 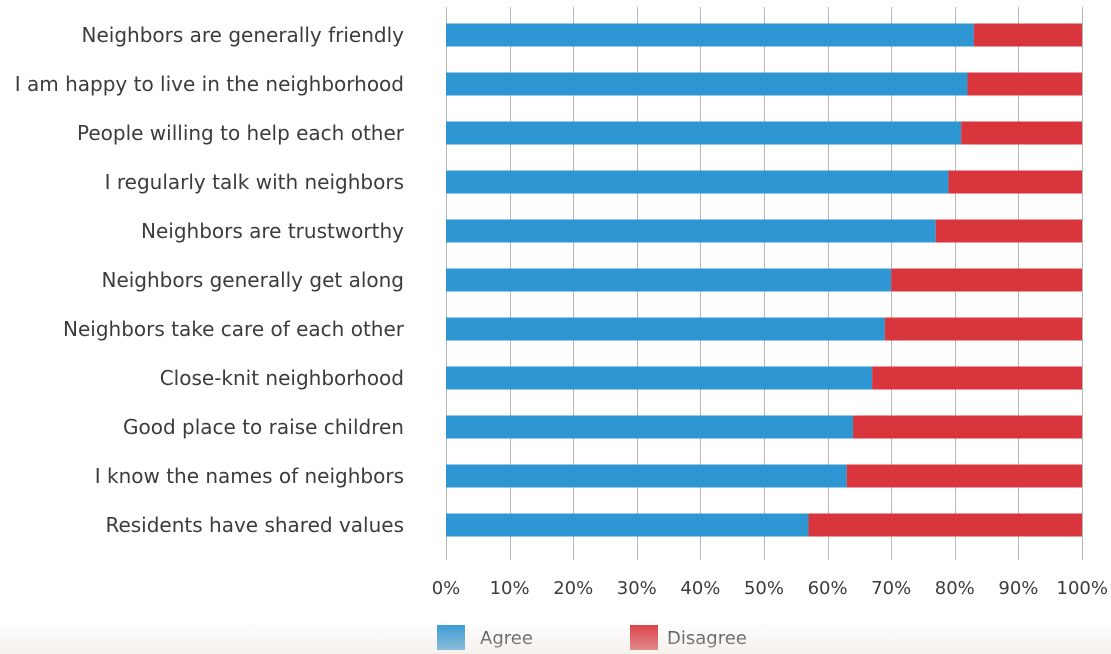 I want to click on category-label: I regularly talk with neighbors, so click(x=254, y=182).